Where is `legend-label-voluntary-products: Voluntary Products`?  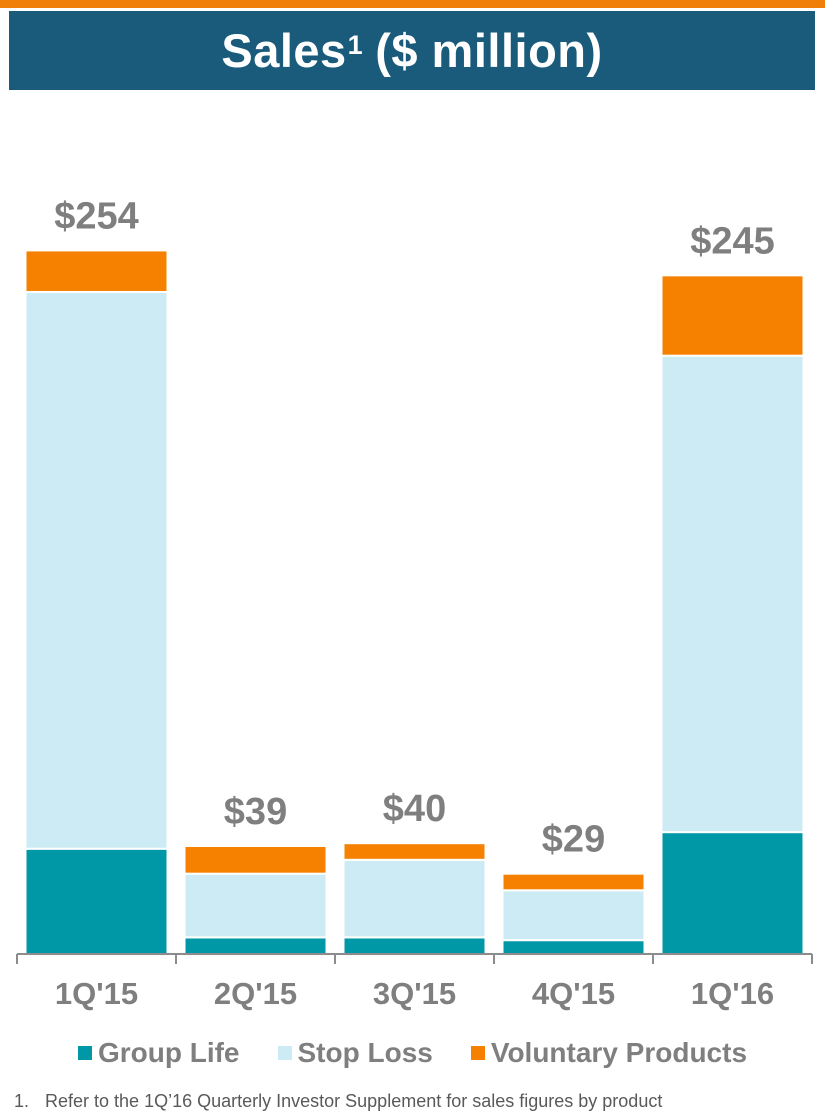 legend-label-voluntary-products: Voluntary Products is located at coordinates (619, 1052).